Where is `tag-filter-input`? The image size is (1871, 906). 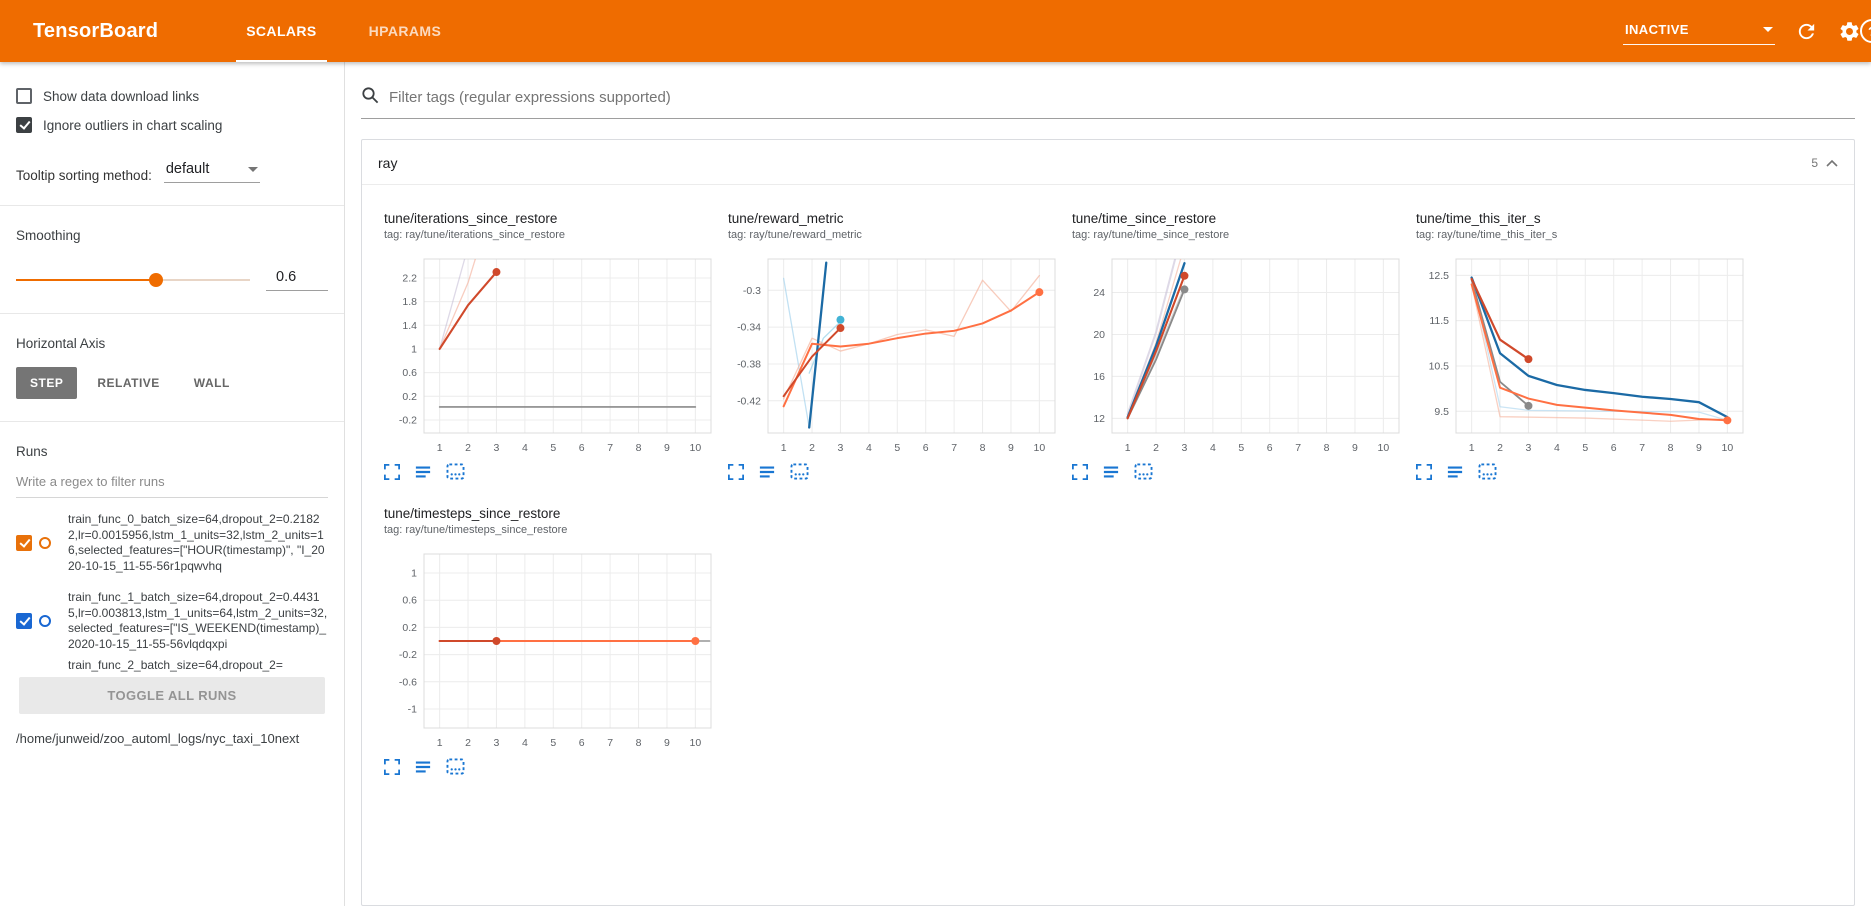 tag-filter-input is located at coordinates (1122, 97).